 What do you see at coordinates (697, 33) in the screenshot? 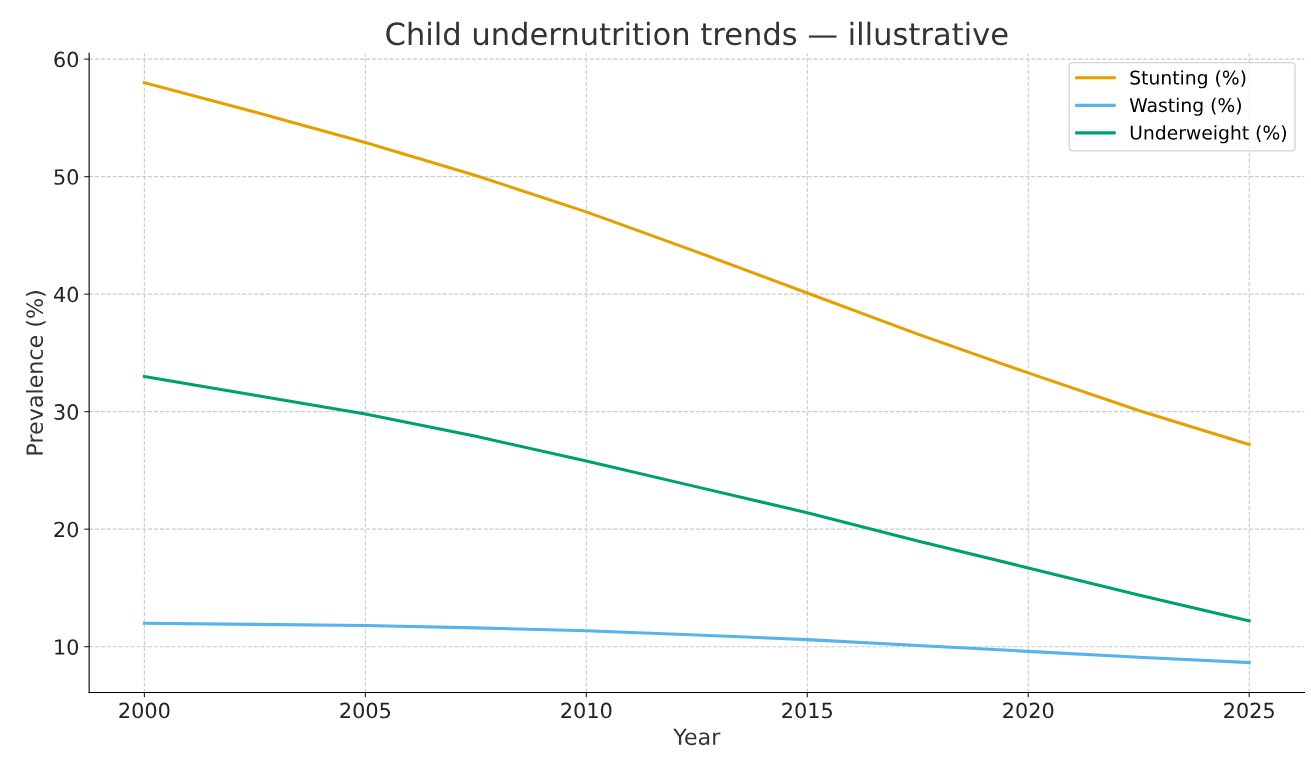
I see `chart-title: Child undernutrition trends — illustrative` at bounding box center [697, 33].